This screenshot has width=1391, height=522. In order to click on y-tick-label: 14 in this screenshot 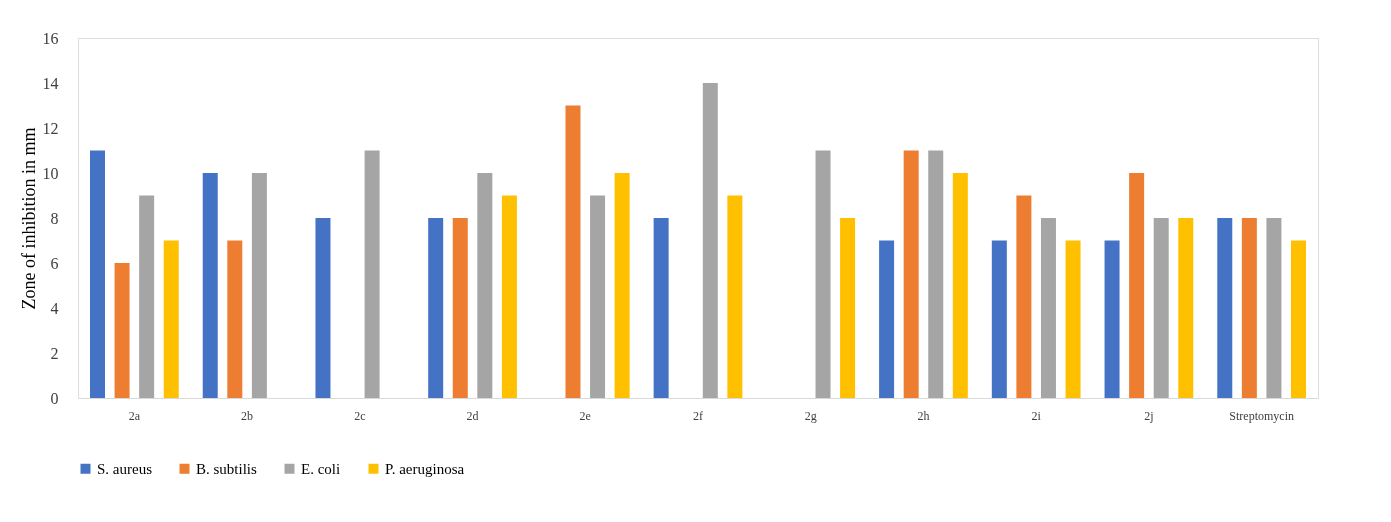, I will do `click(50, 83)`.